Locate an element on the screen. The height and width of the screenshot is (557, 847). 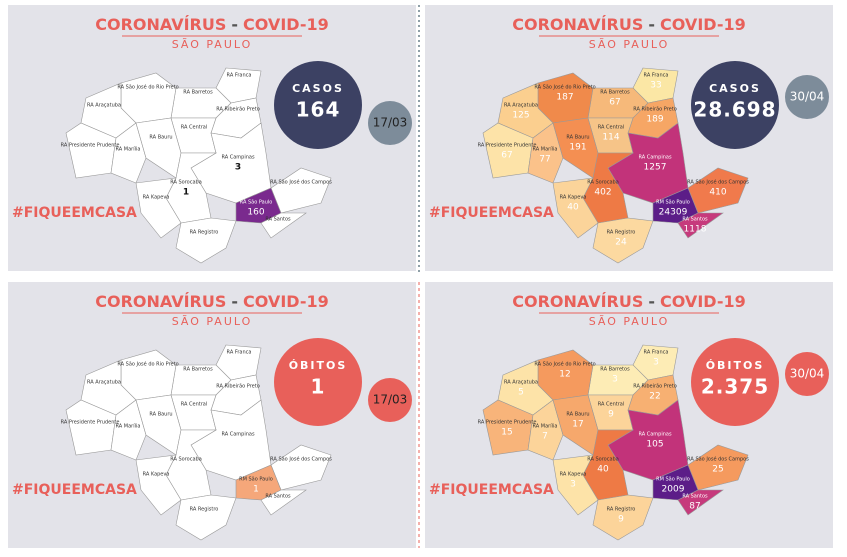
region-value: 105 is located at coordinates (654, 445).